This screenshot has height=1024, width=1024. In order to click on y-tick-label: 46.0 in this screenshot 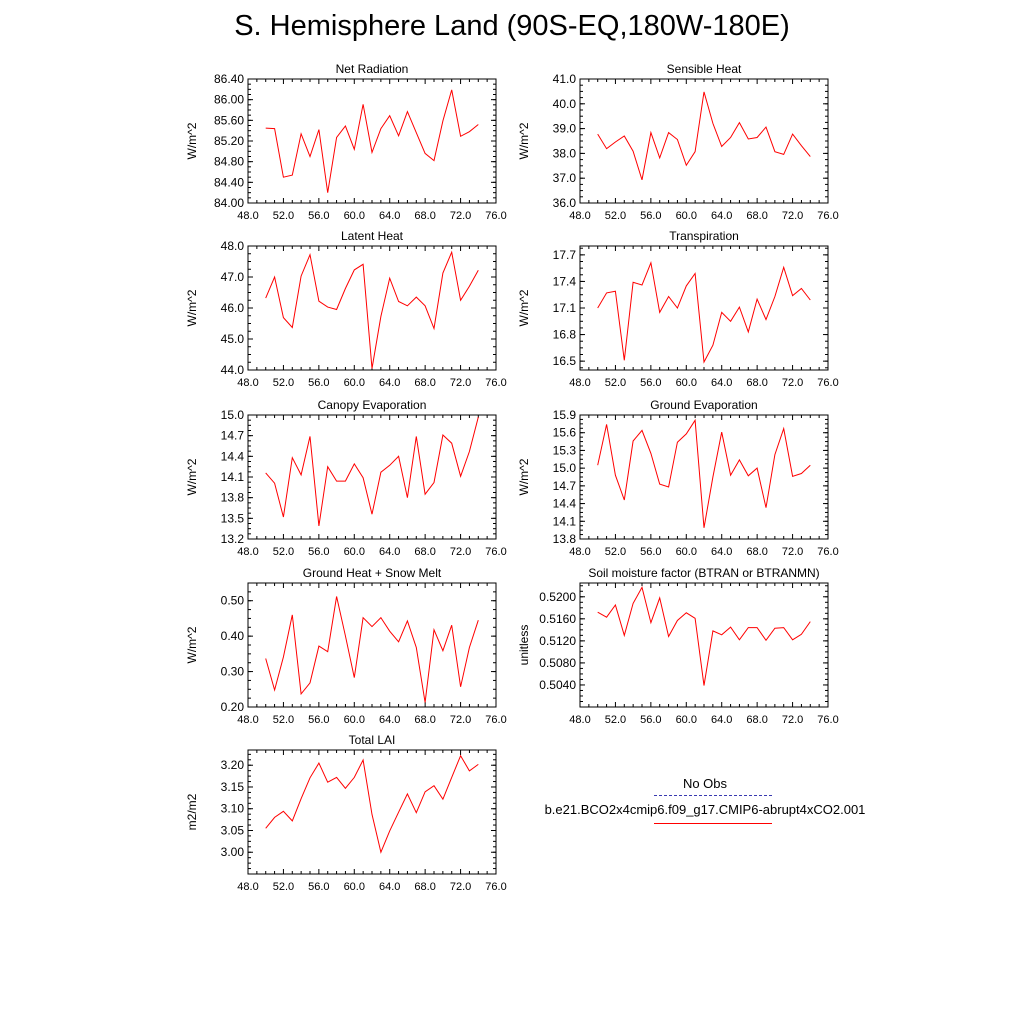, I will do `click(233, 308)`.